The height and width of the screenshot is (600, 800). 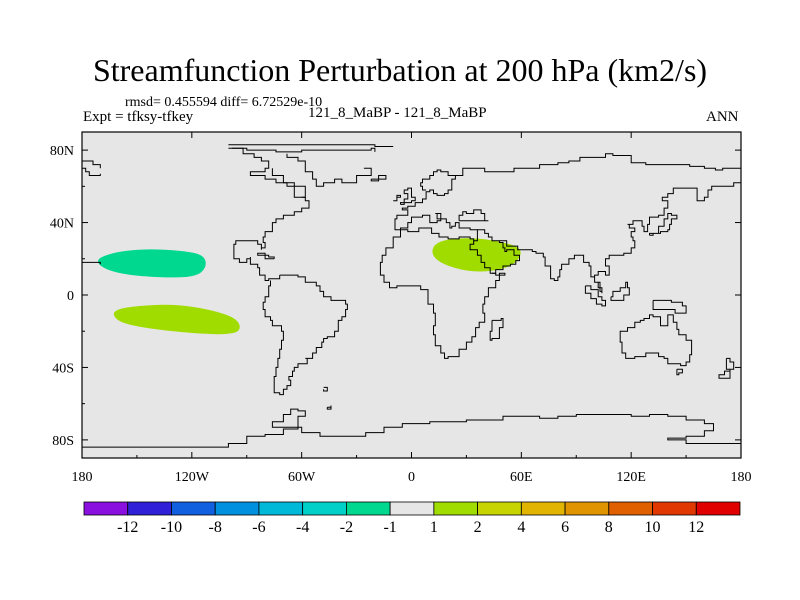 I want to click on colorbar-label: -10, so click(x=171, y=527).